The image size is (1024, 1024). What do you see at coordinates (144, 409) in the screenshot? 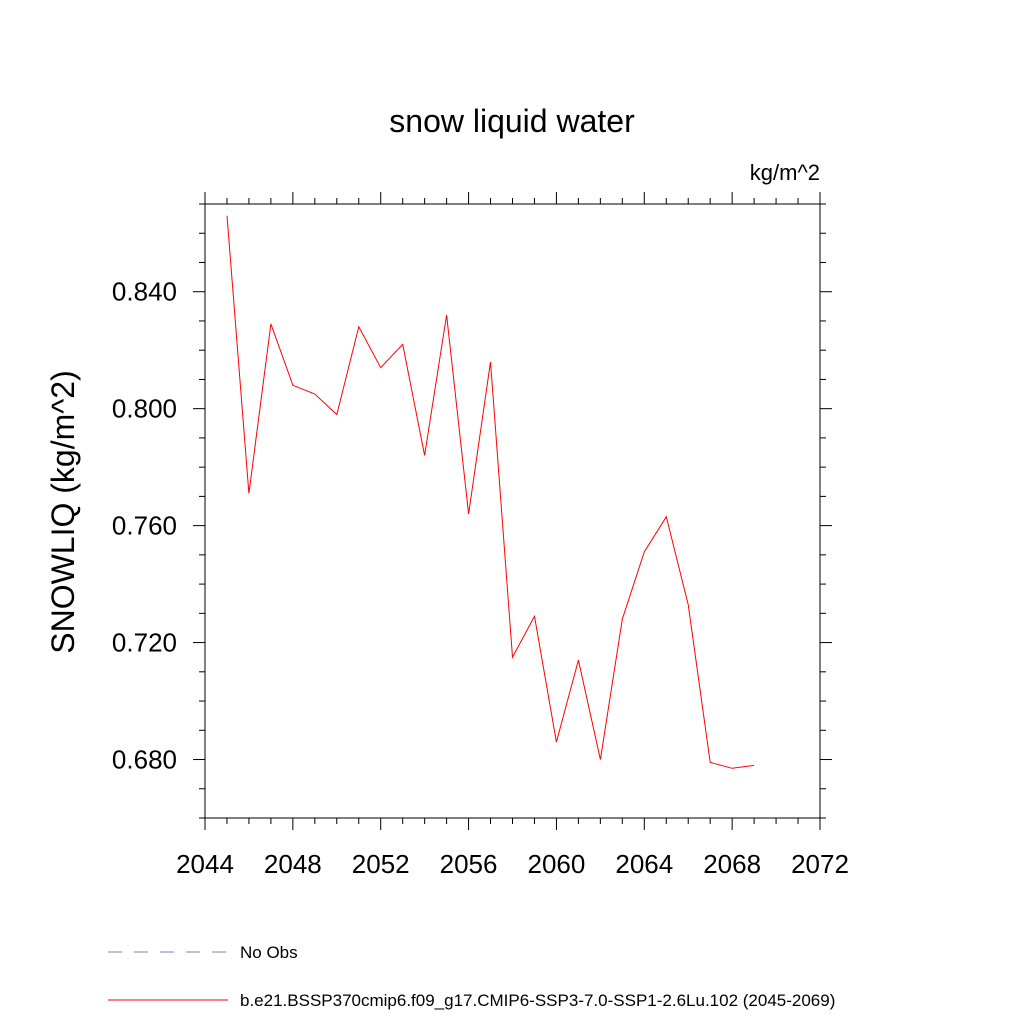
I see `y-tick-label: 0.800` at bounding box center [144, 409].